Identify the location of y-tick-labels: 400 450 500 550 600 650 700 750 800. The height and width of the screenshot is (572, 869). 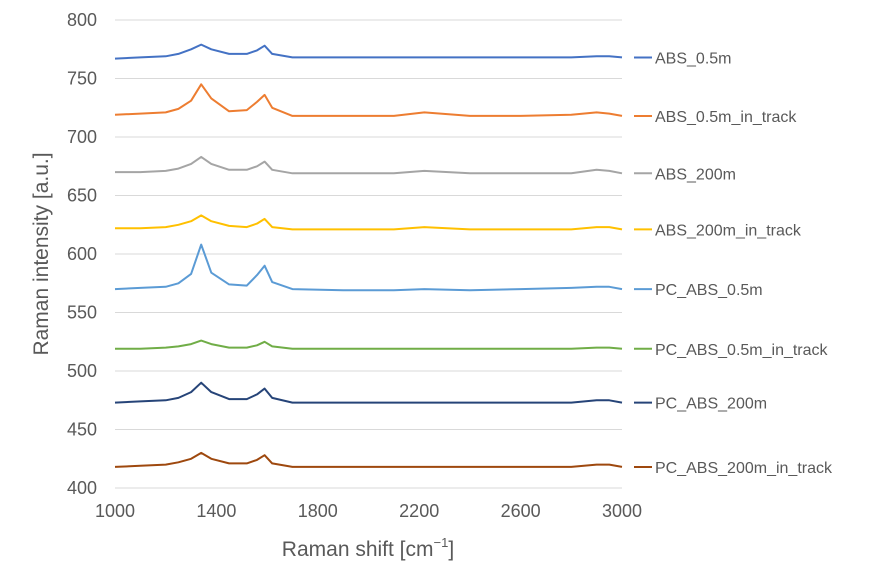
(82, 254).